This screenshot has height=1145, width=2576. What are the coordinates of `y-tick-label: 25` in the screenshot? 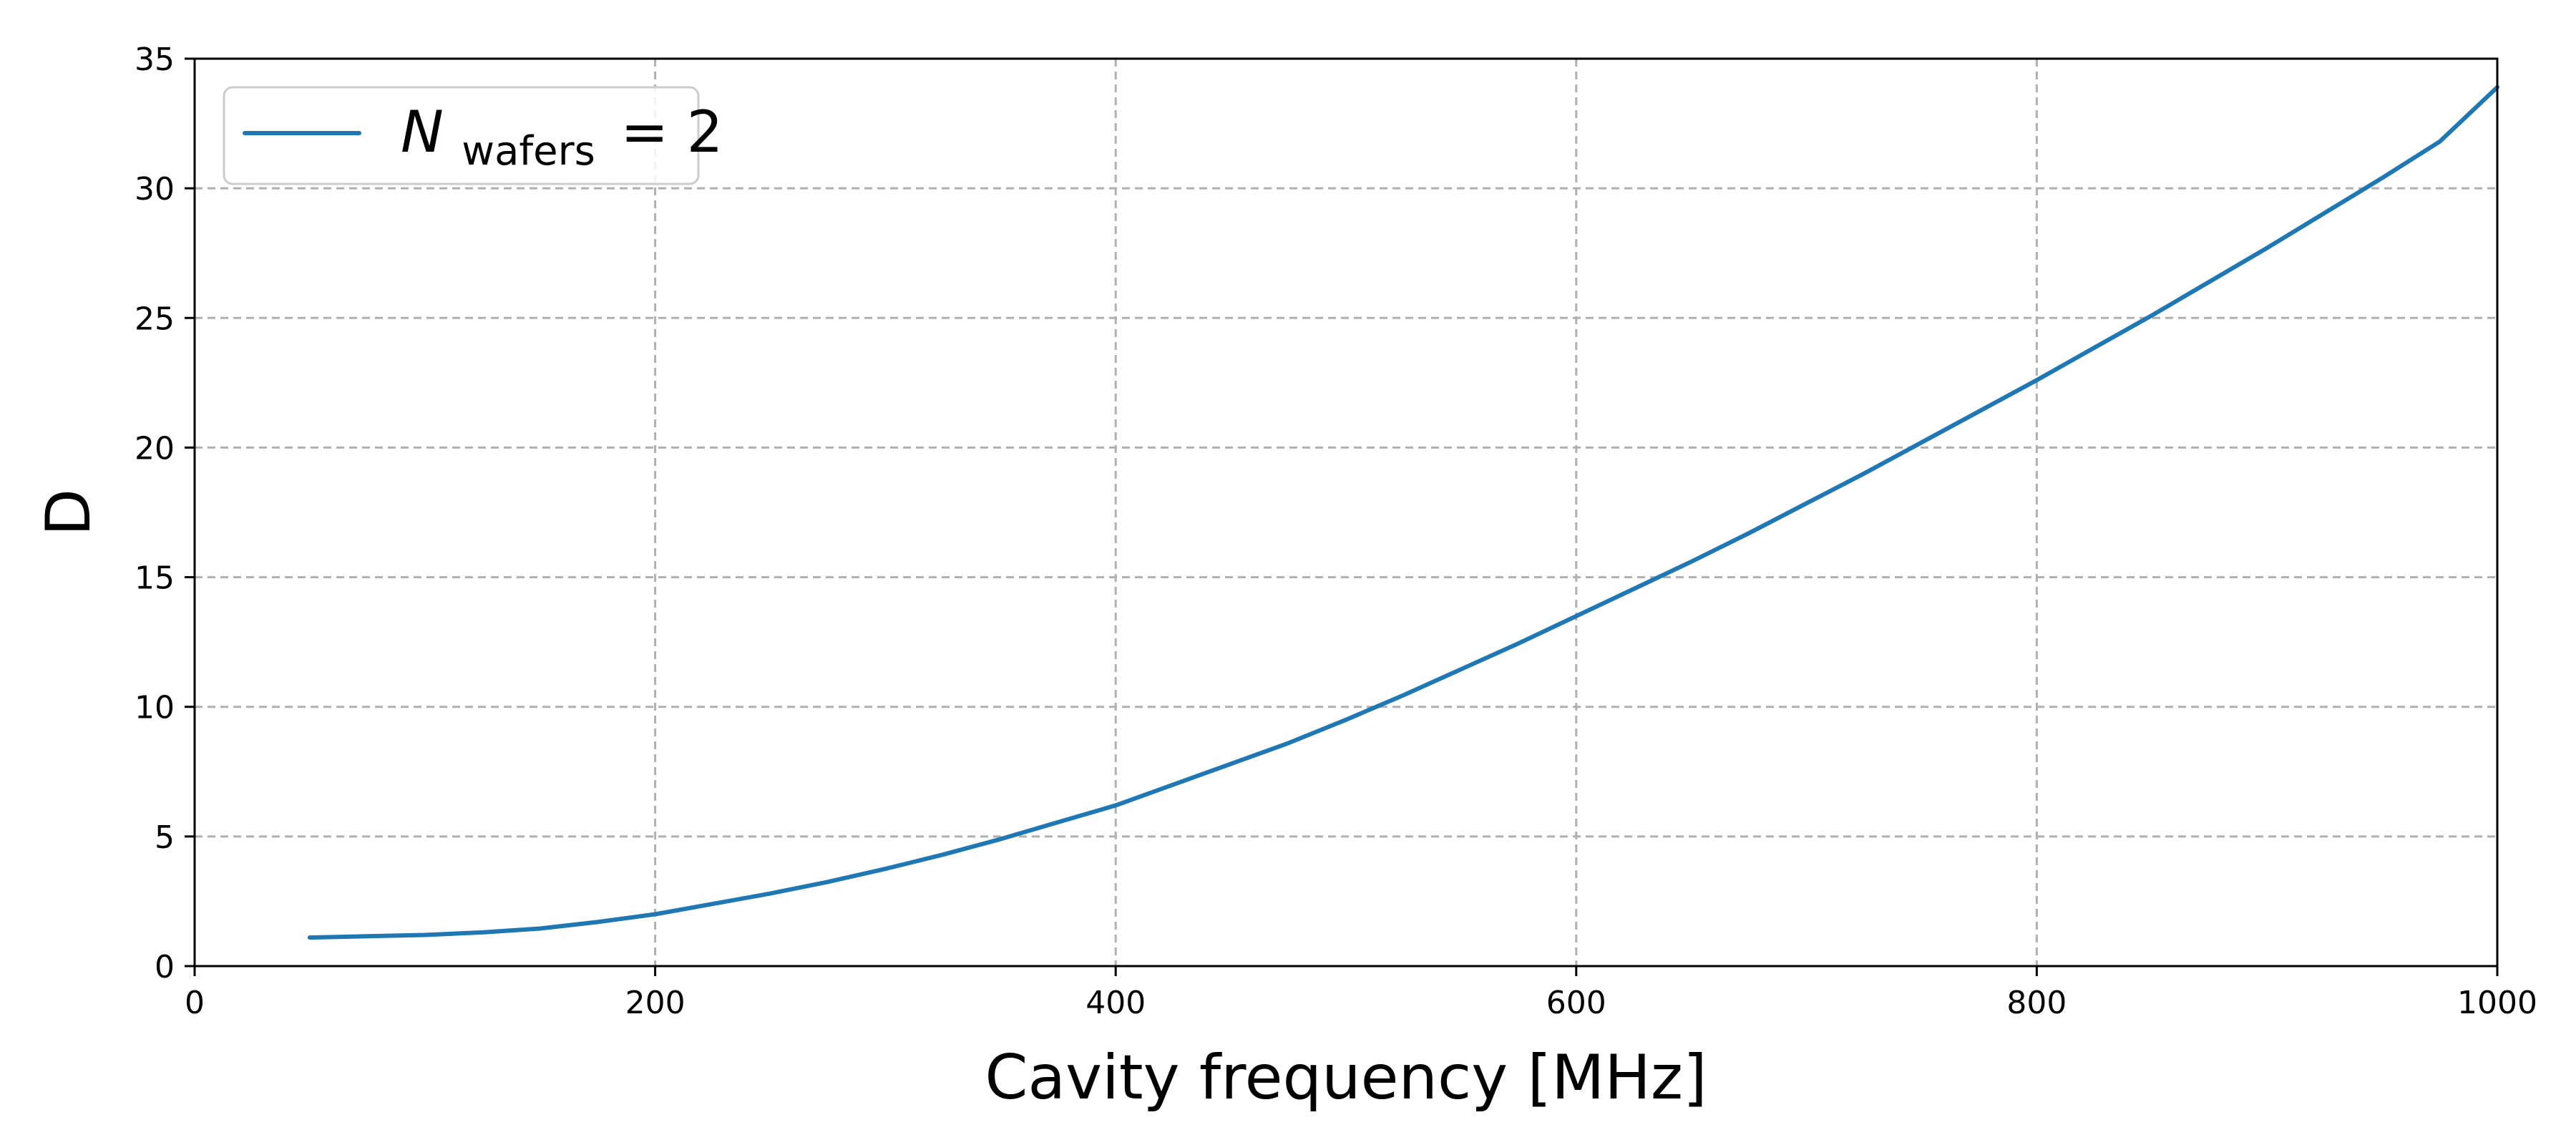 It's located at (155, 319).